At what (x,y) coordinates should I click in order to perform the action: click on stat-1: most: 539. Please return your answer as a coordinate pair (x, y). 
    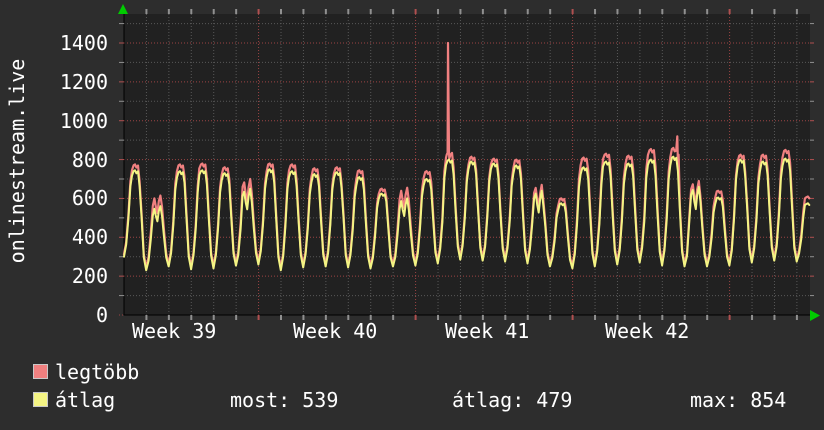
    Looking at the image, I should click on (284, 400).